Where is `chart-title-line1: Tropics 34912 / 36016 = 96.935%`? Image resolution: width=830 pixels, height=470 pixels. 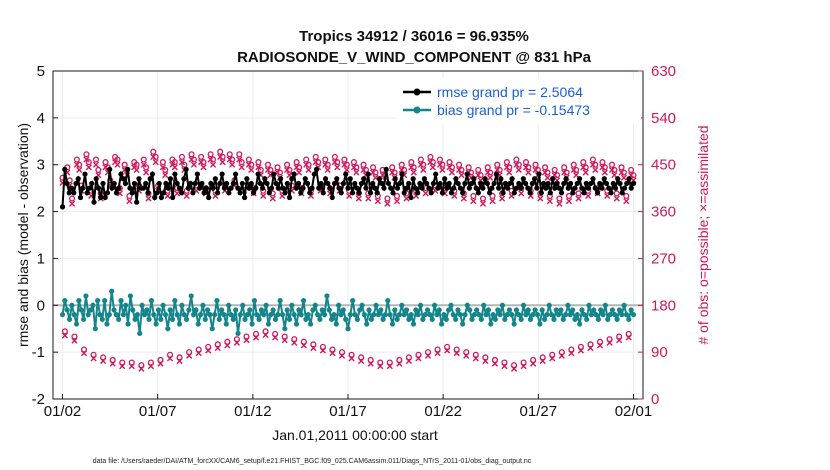 chart-title-line1: Tropics 34912 / 36016 = 96.935% is located at coordinates (414, 36).